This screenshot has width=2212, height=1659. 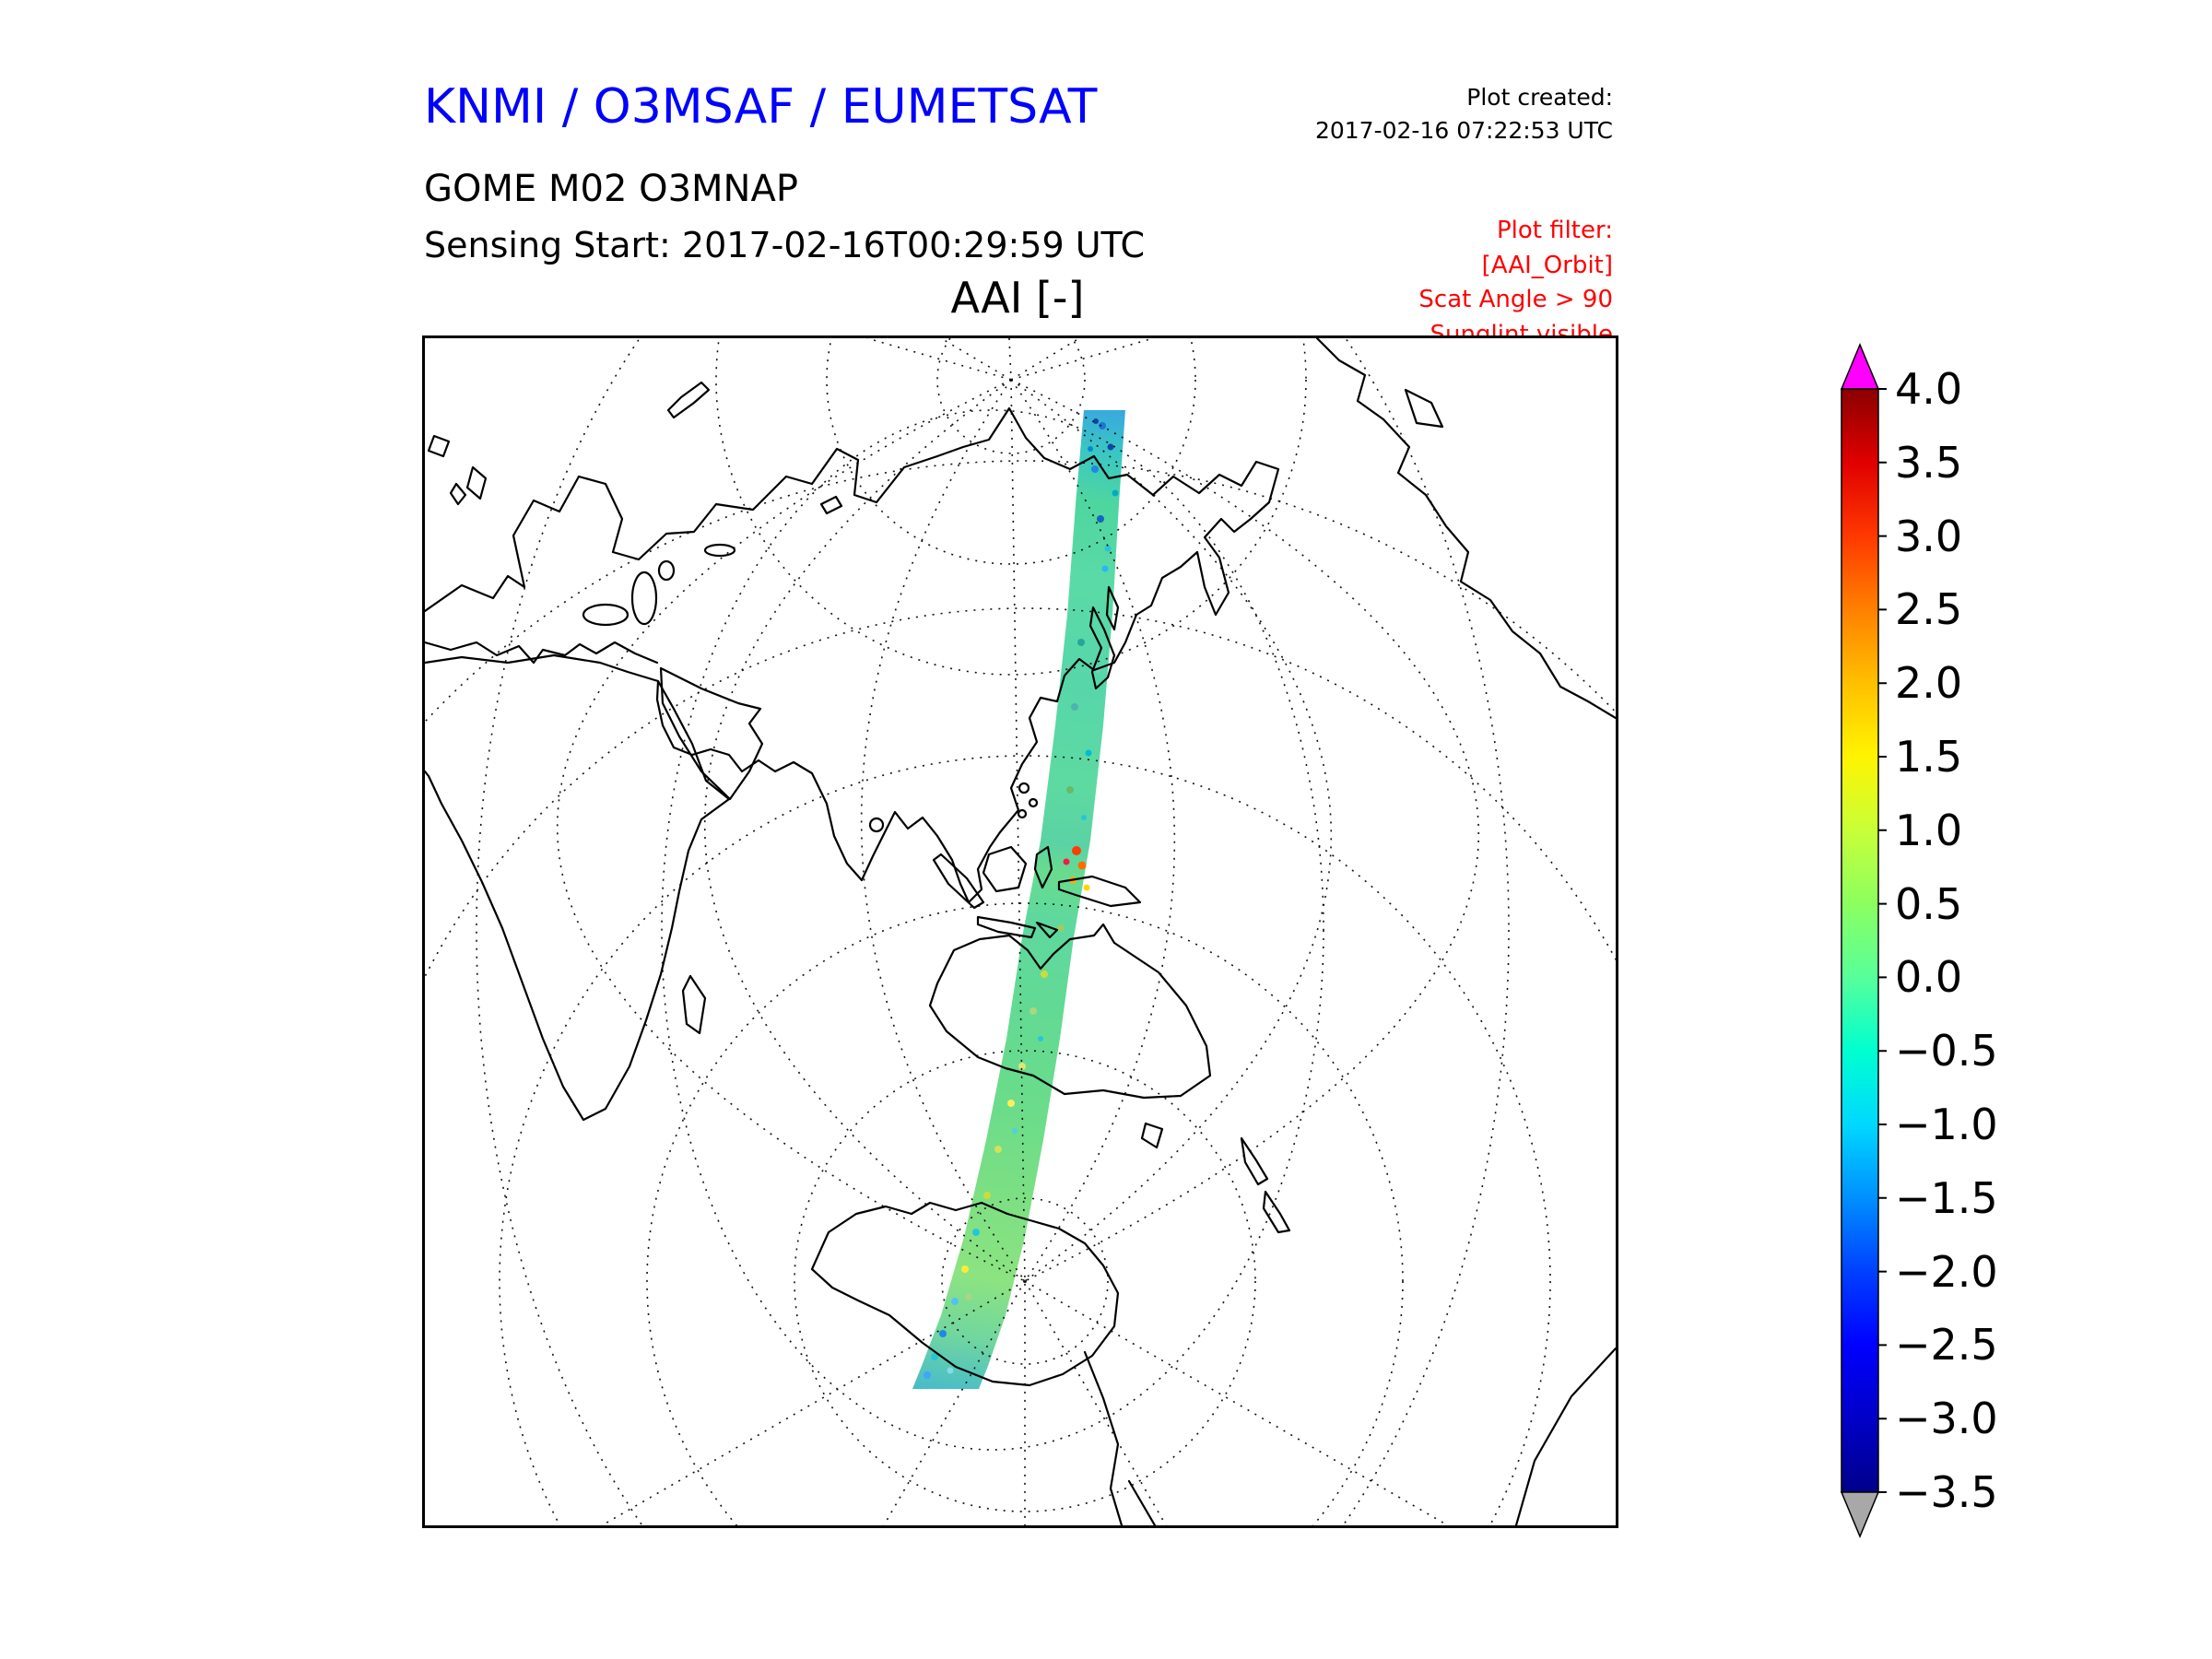 What do you see at coordinates (1929, 683) in the screenshot?
I see `colorbar-tick-label: 2.0` at bounding box center [1929, 683].